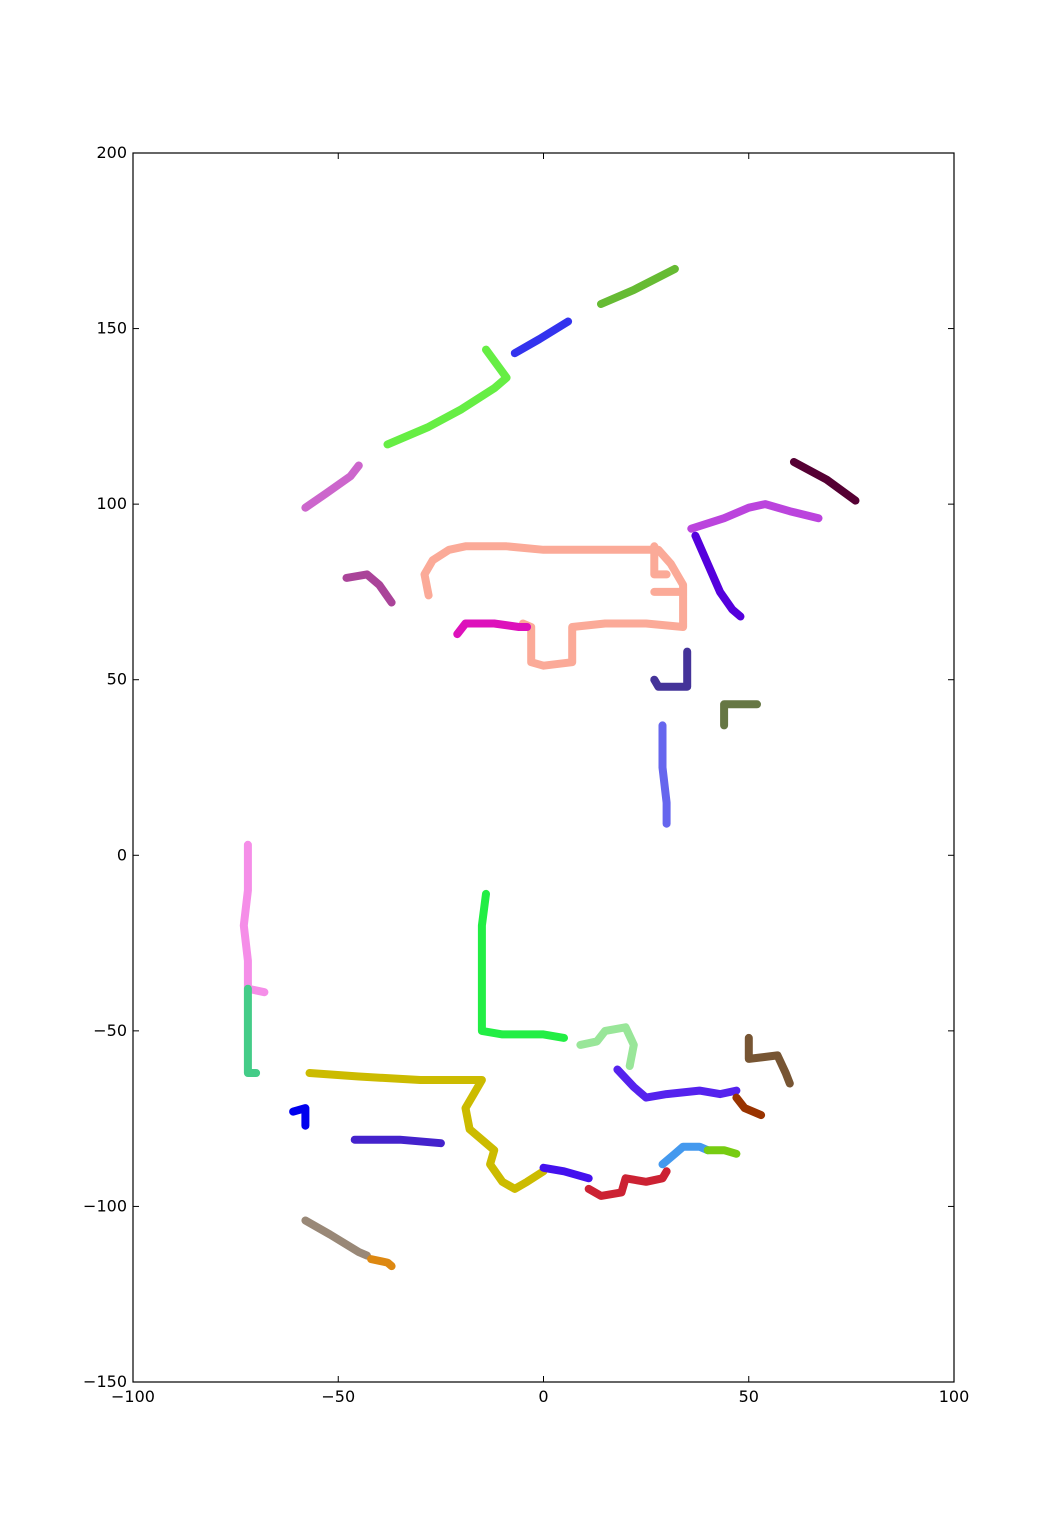  I want to click on x-tick-label: −100, so click(133, 1396).